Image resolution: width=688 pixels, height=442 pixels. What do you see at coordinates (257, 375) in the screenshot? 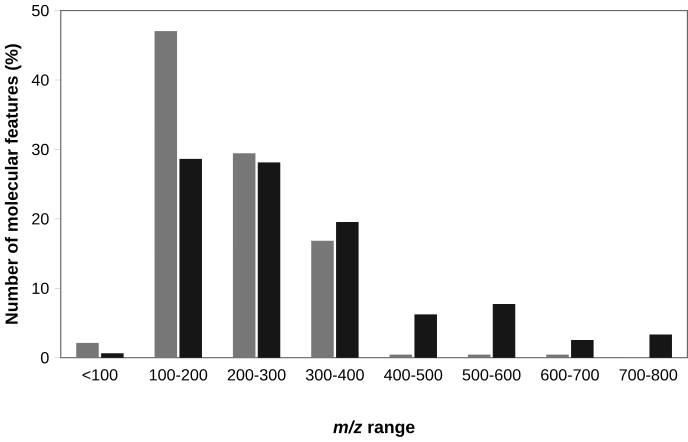
I see `x-tick-label: 200-300` at bounding box center [257, 375].